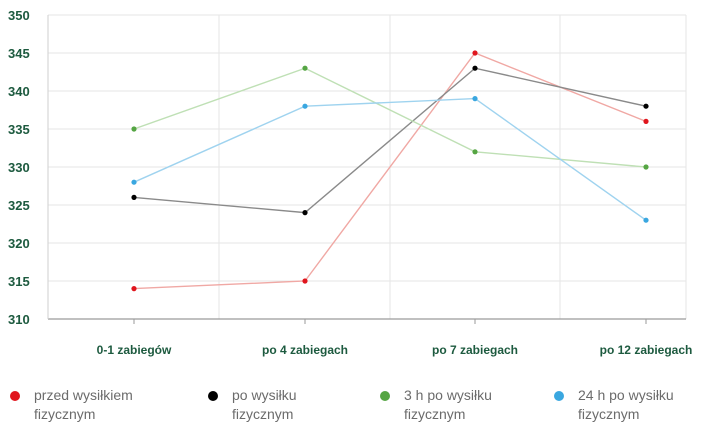 Image resolution: width=701 pixels, height=428 pixels. I want to click on x-tick-label: po 4 zabiegach, so click(305, 350).